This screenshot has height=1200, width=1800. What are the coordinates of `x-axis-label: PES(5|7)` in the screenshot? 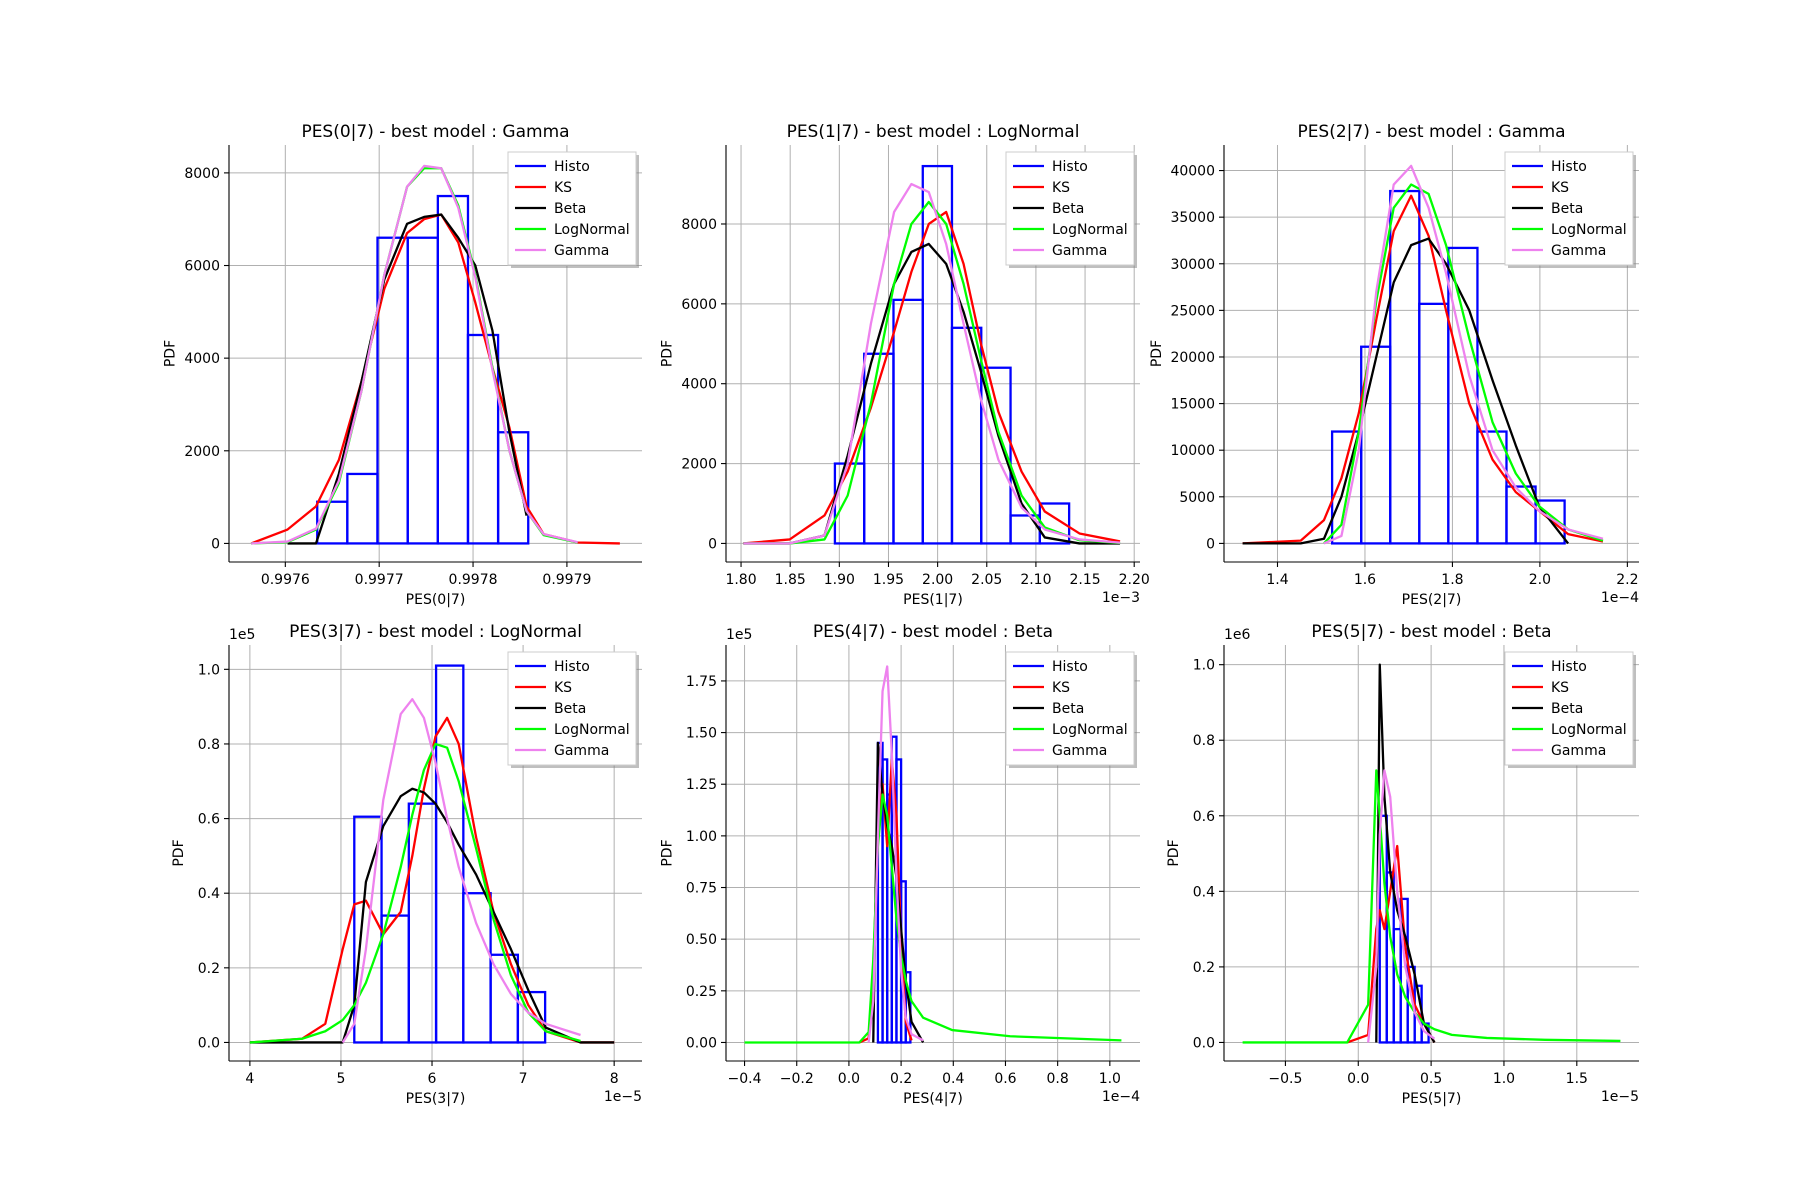 It's located at (1432, 1099).